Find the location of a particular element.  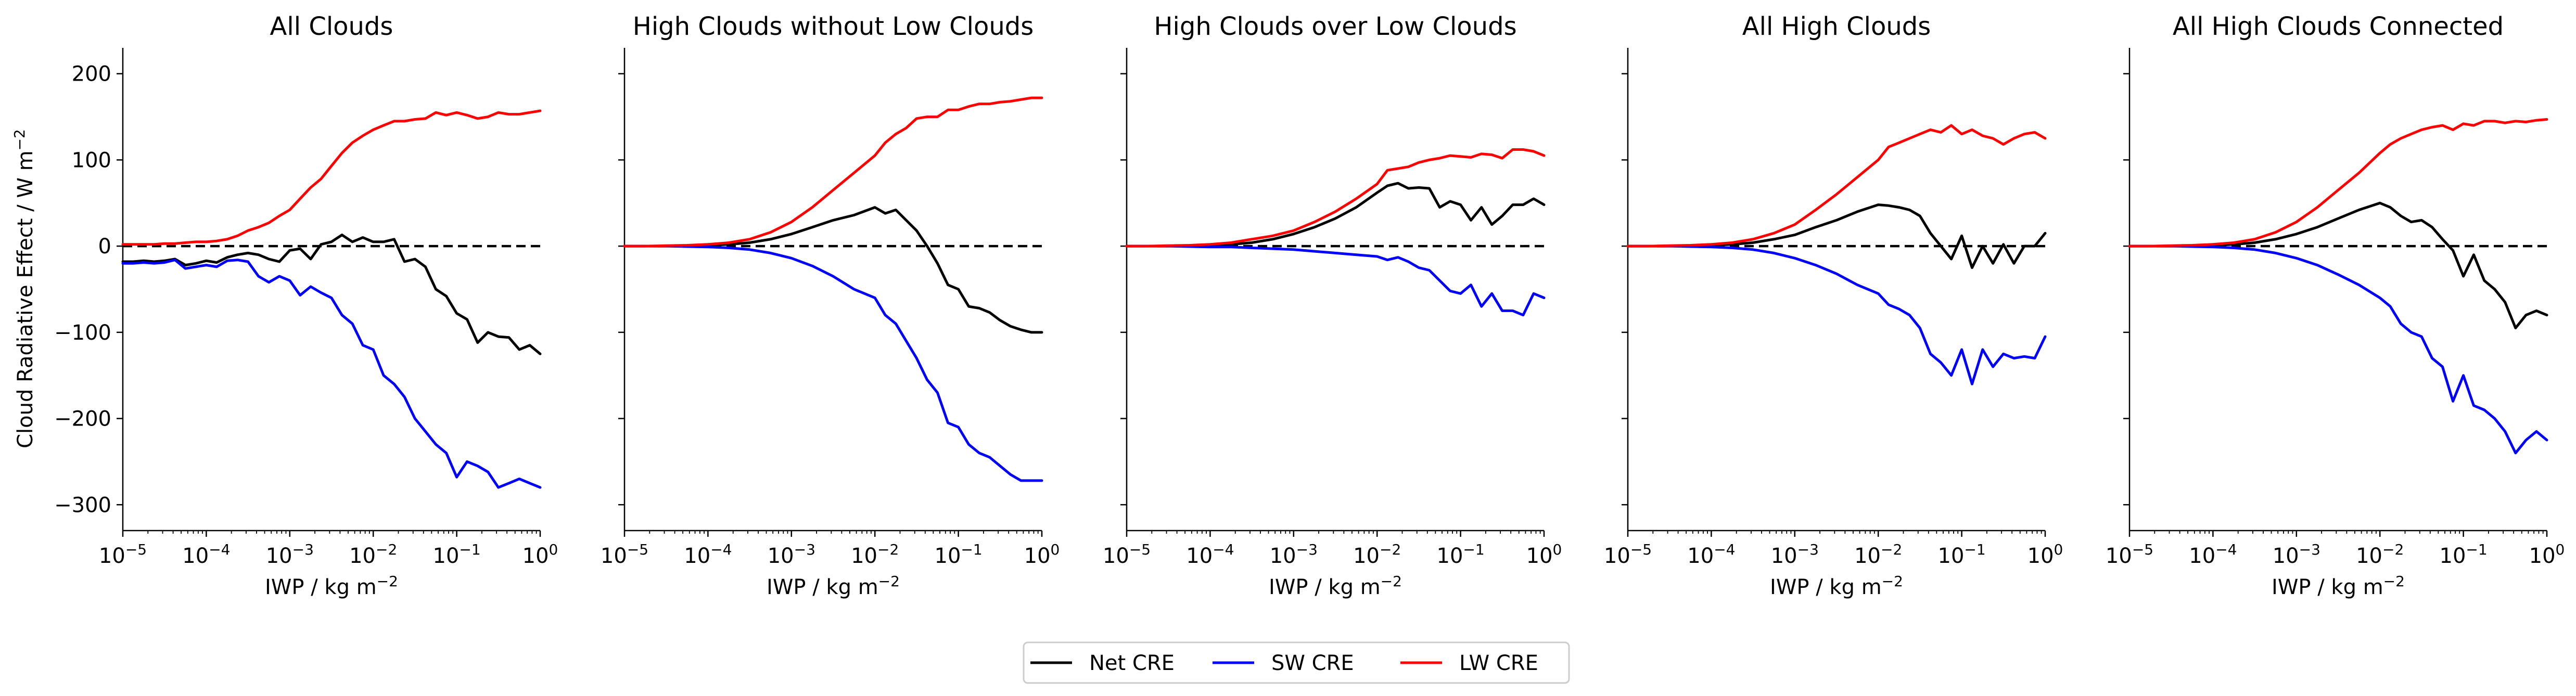

legend-label: Net CRE is located at coordinates (1132, 663).